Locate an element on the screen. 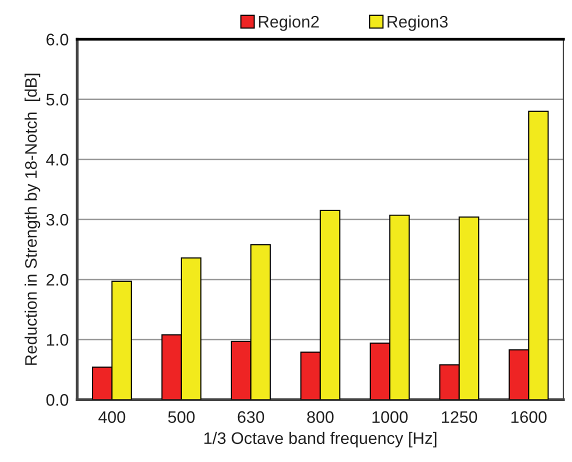  x-tick-label: 500 is located at coordinates (181, 417).